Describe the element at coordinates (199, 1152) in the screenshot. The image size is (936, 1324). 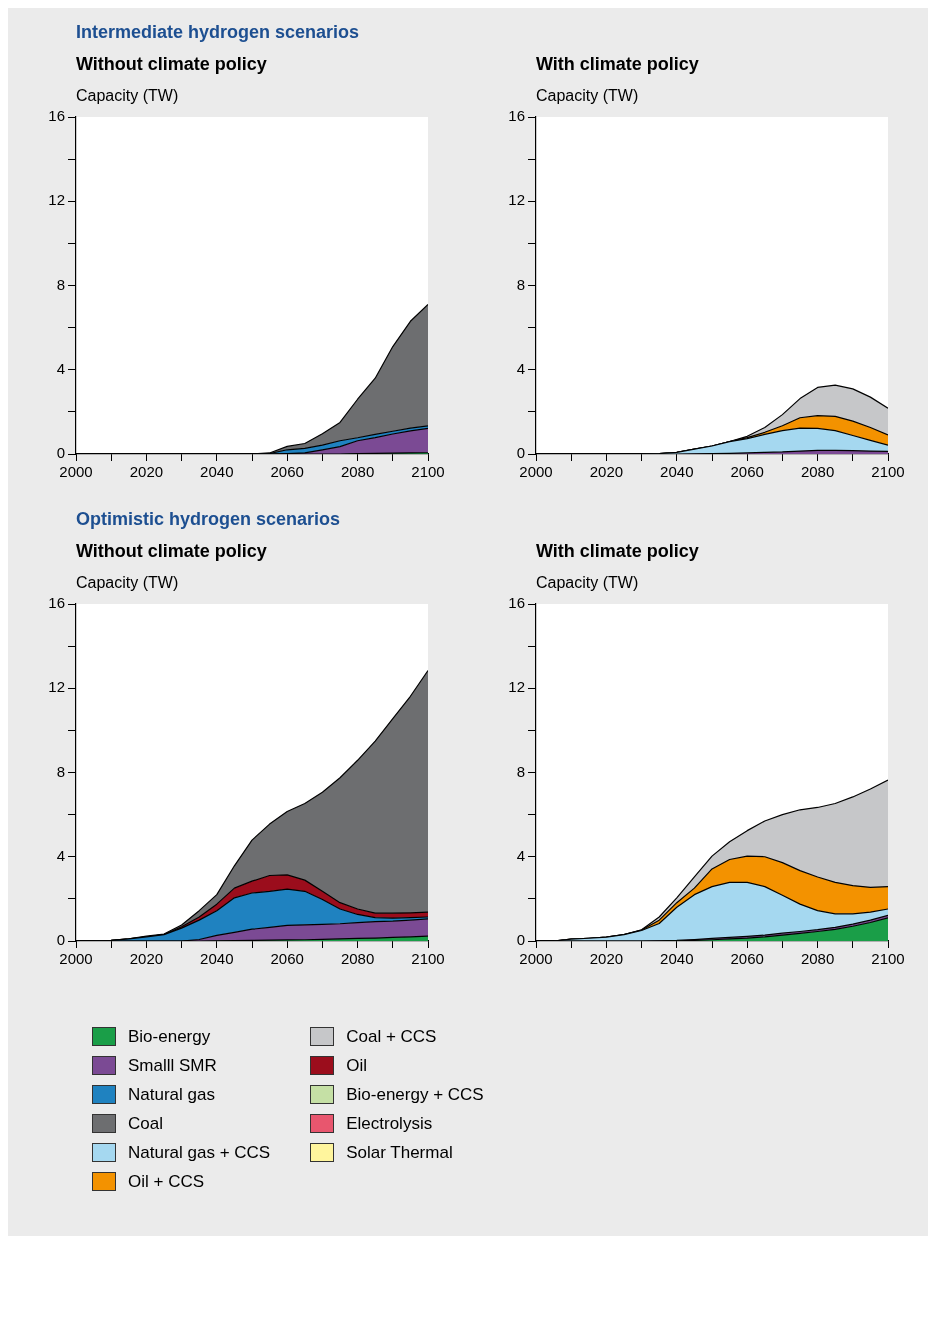
I see `legend-label: Natural gas + CCS` at that location.